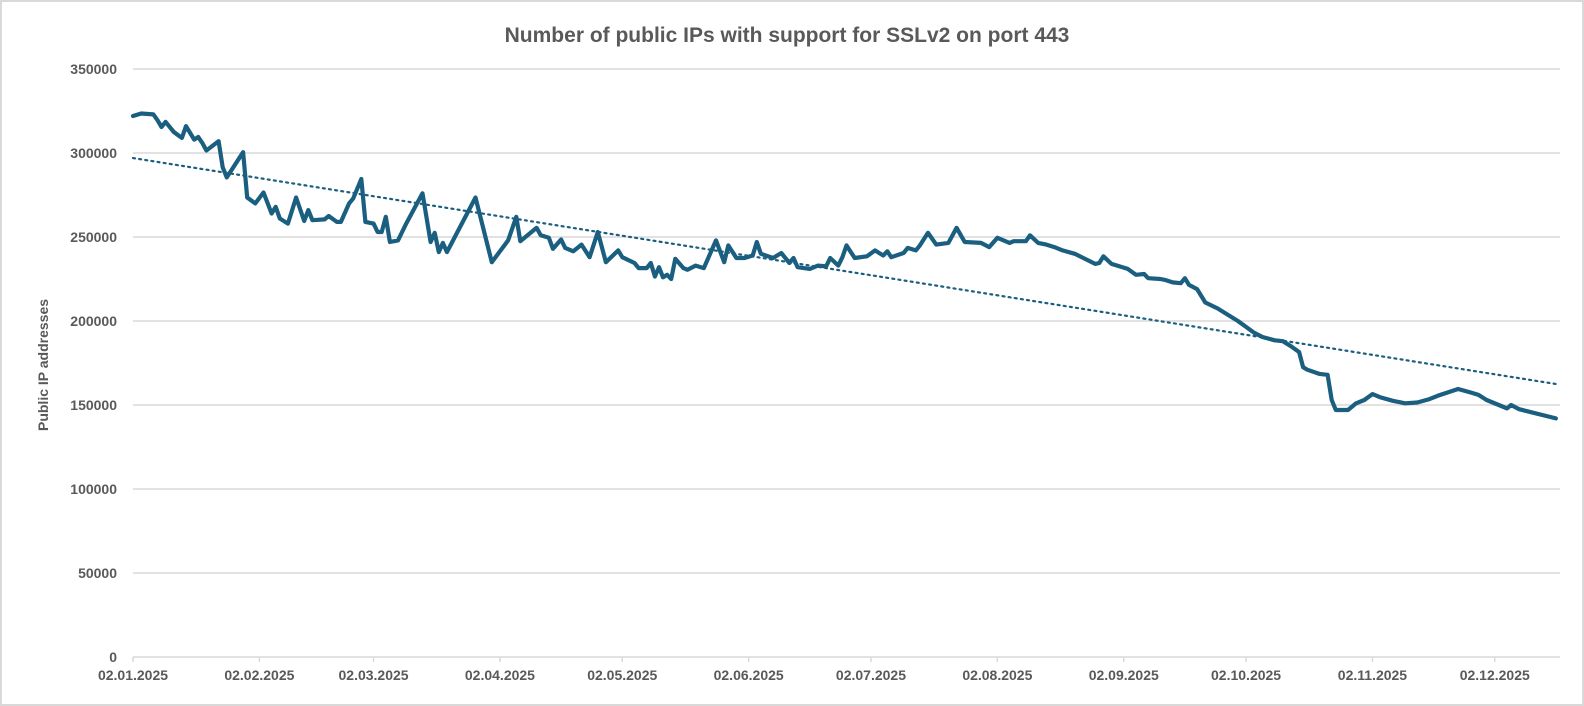 This screenshot has width=1584, height=706. What do you see at coordinates (113, 657) in the screenshot?
I see `y-tick-label: 0` at bounding box center [113, 657].